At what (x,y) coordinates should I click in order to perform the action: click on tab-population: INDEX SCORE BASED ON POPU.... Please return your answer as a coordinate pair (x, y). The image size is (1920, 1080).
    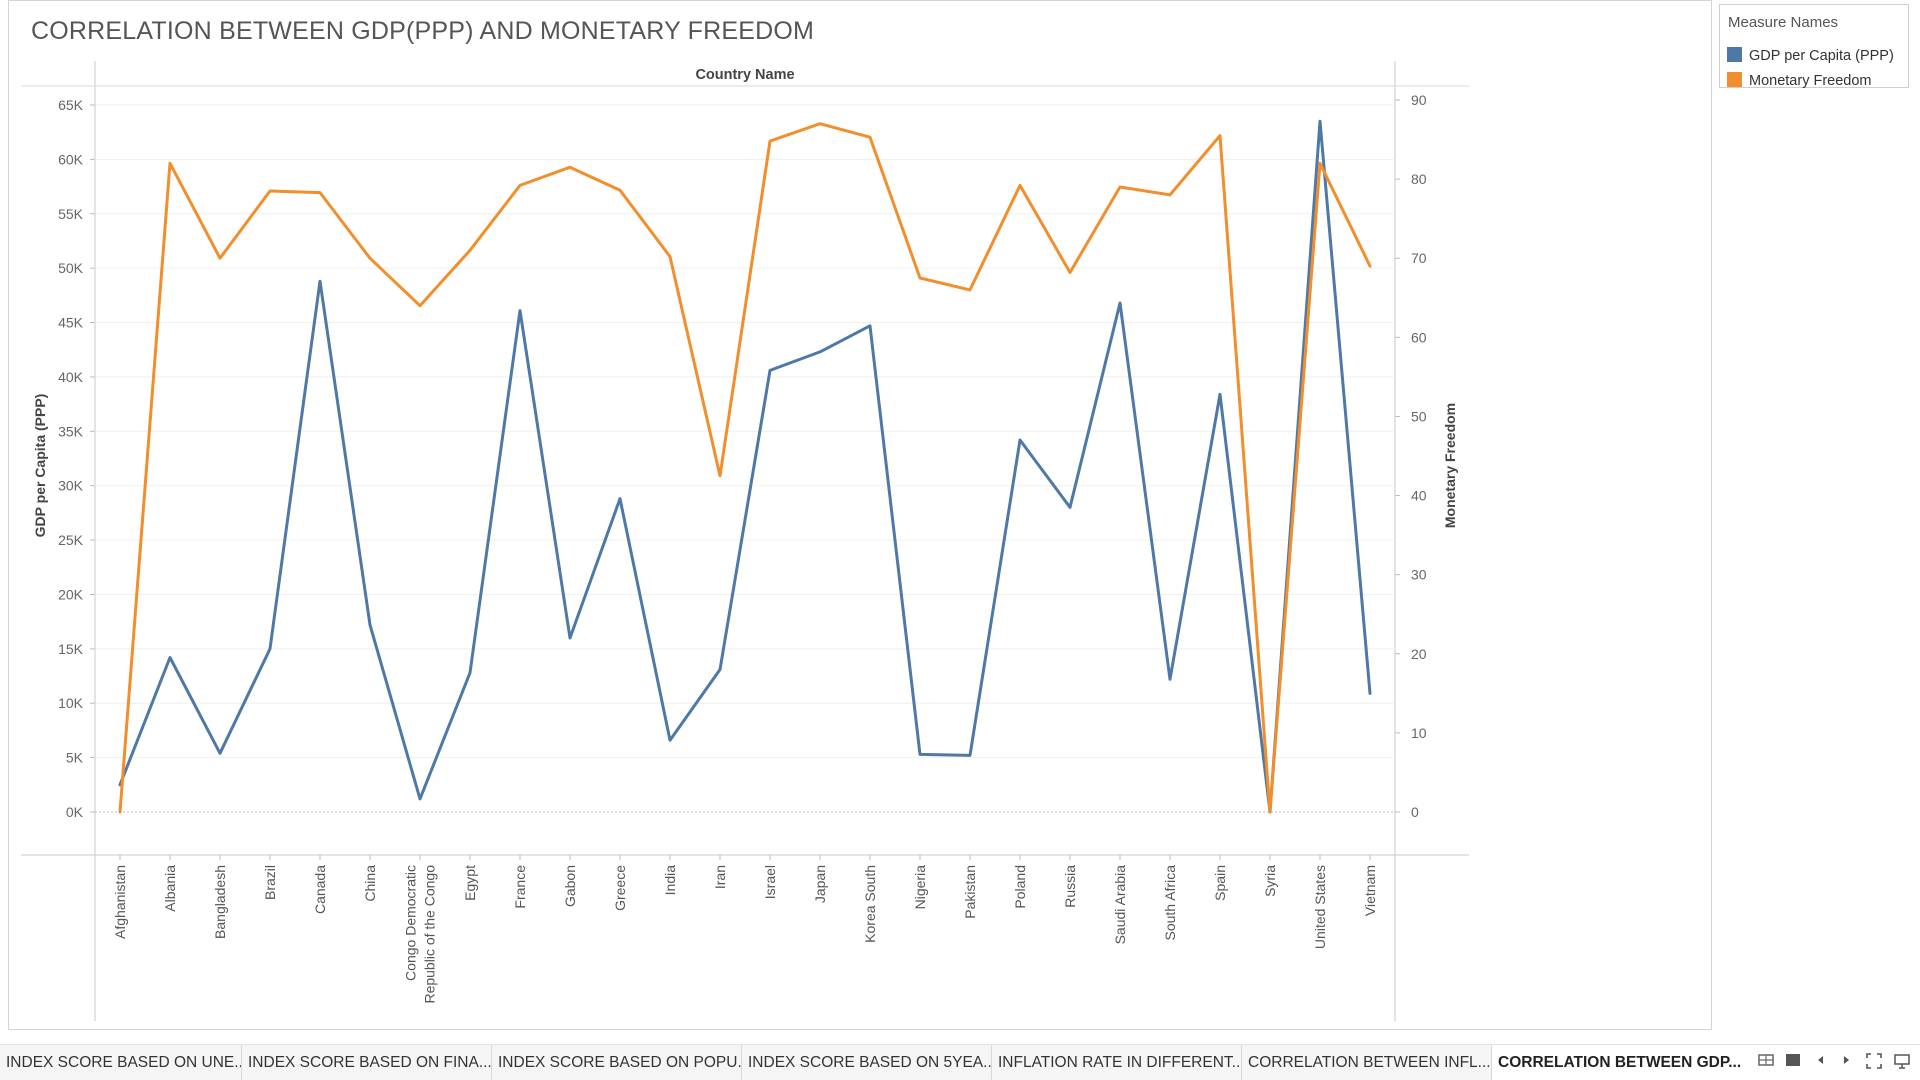
    Looking at the image, I should click on (617, 1062).